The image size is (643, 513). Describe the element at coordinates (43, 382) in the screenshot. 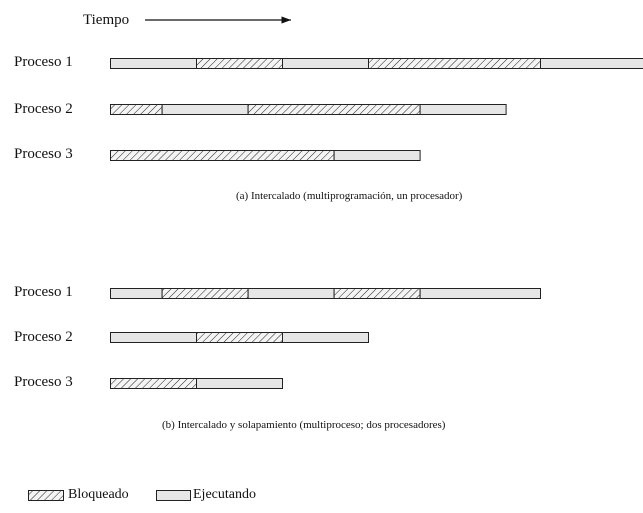

I see `panel-b-process-3-label: Proceso 3` at that location.